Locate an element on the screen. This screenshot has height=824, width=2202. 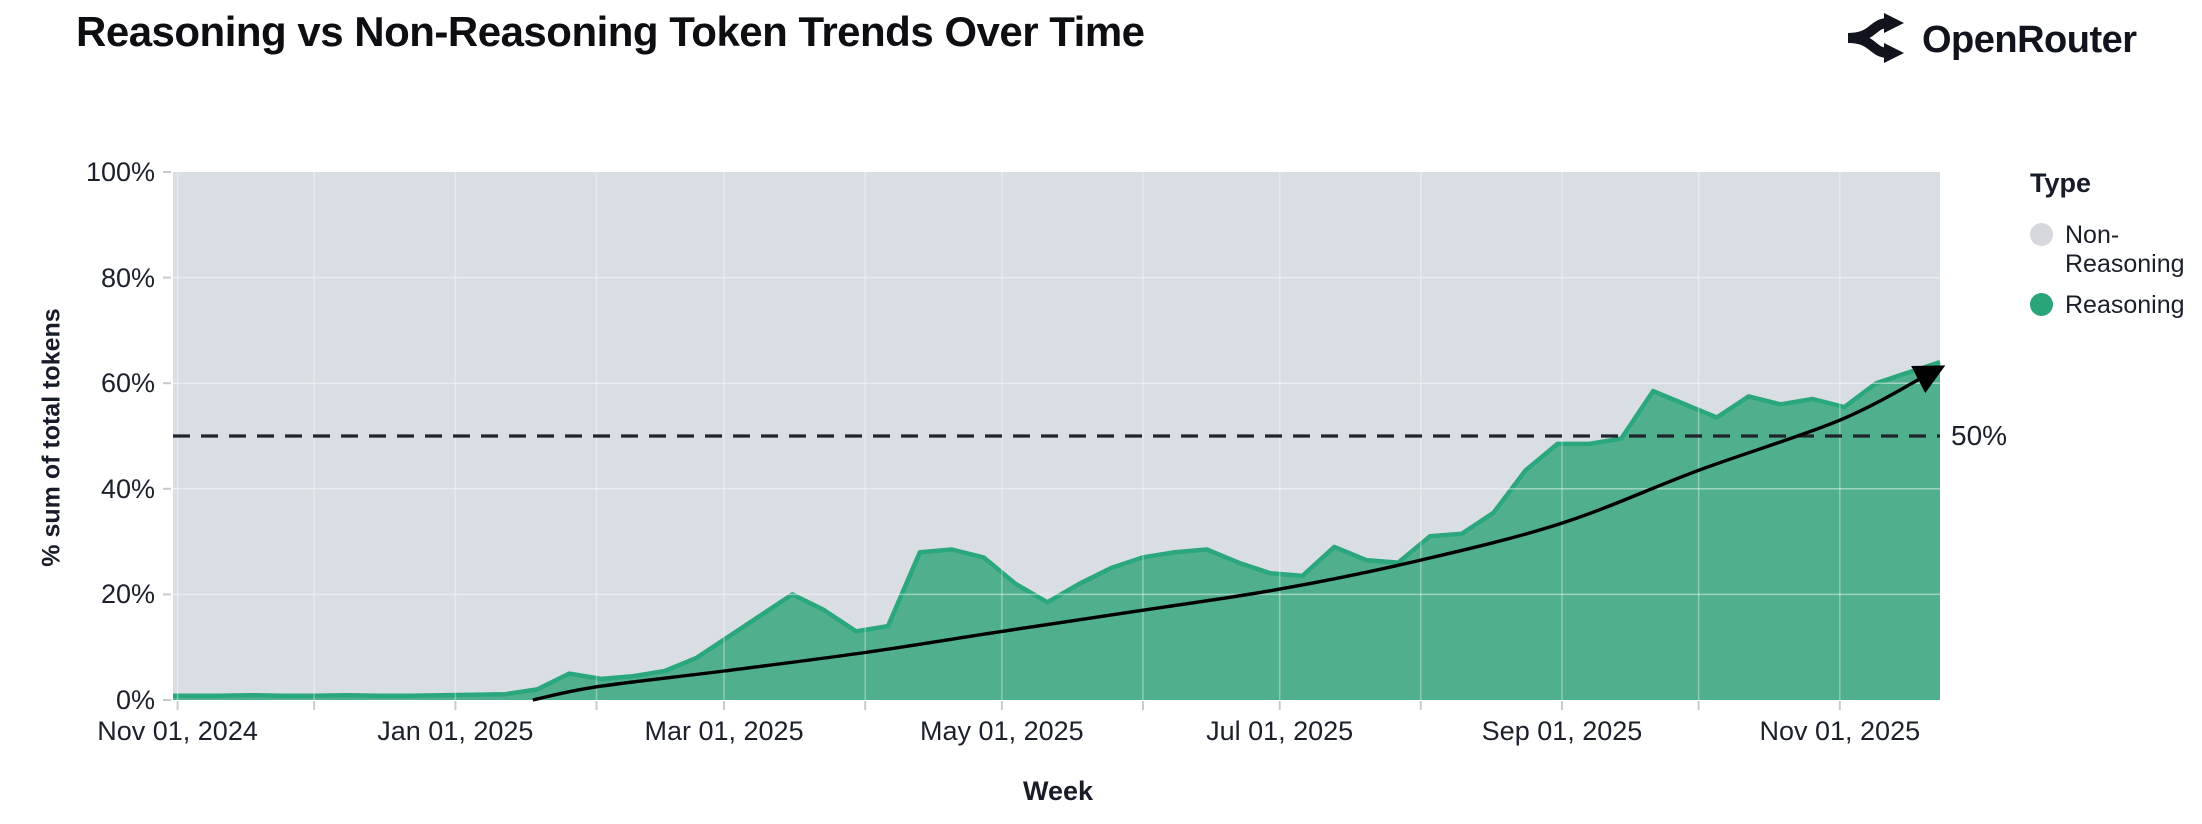
legend-item-reasoning: Reasoning is located at coordinates (2114, 305).